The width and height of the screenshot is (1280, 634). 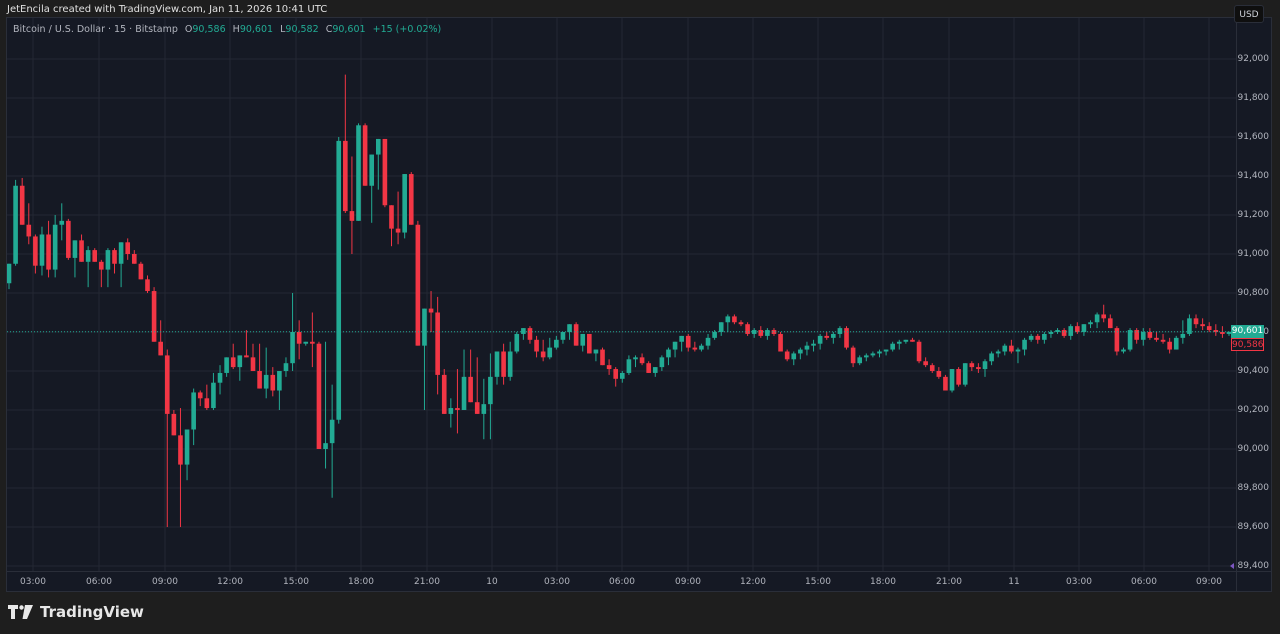 I want to click on price-tick-label: 91,800, so click(x=1253, y=98).